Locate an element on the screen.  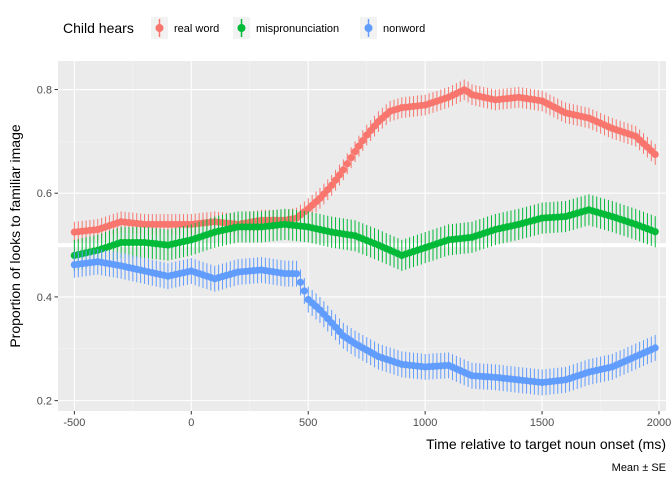
series-mispronunciation is located at coordinates (364, 232).